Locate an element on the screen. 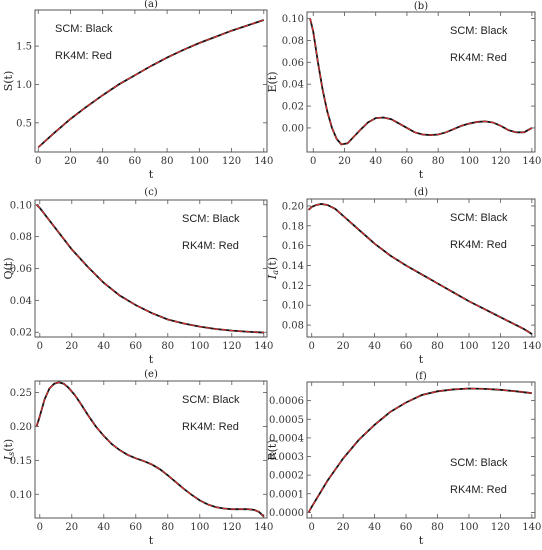 Image resolution: width=542 pixels, height=550 pixels. y-tick-label: 1.5 is located at coordinates (24, 47).